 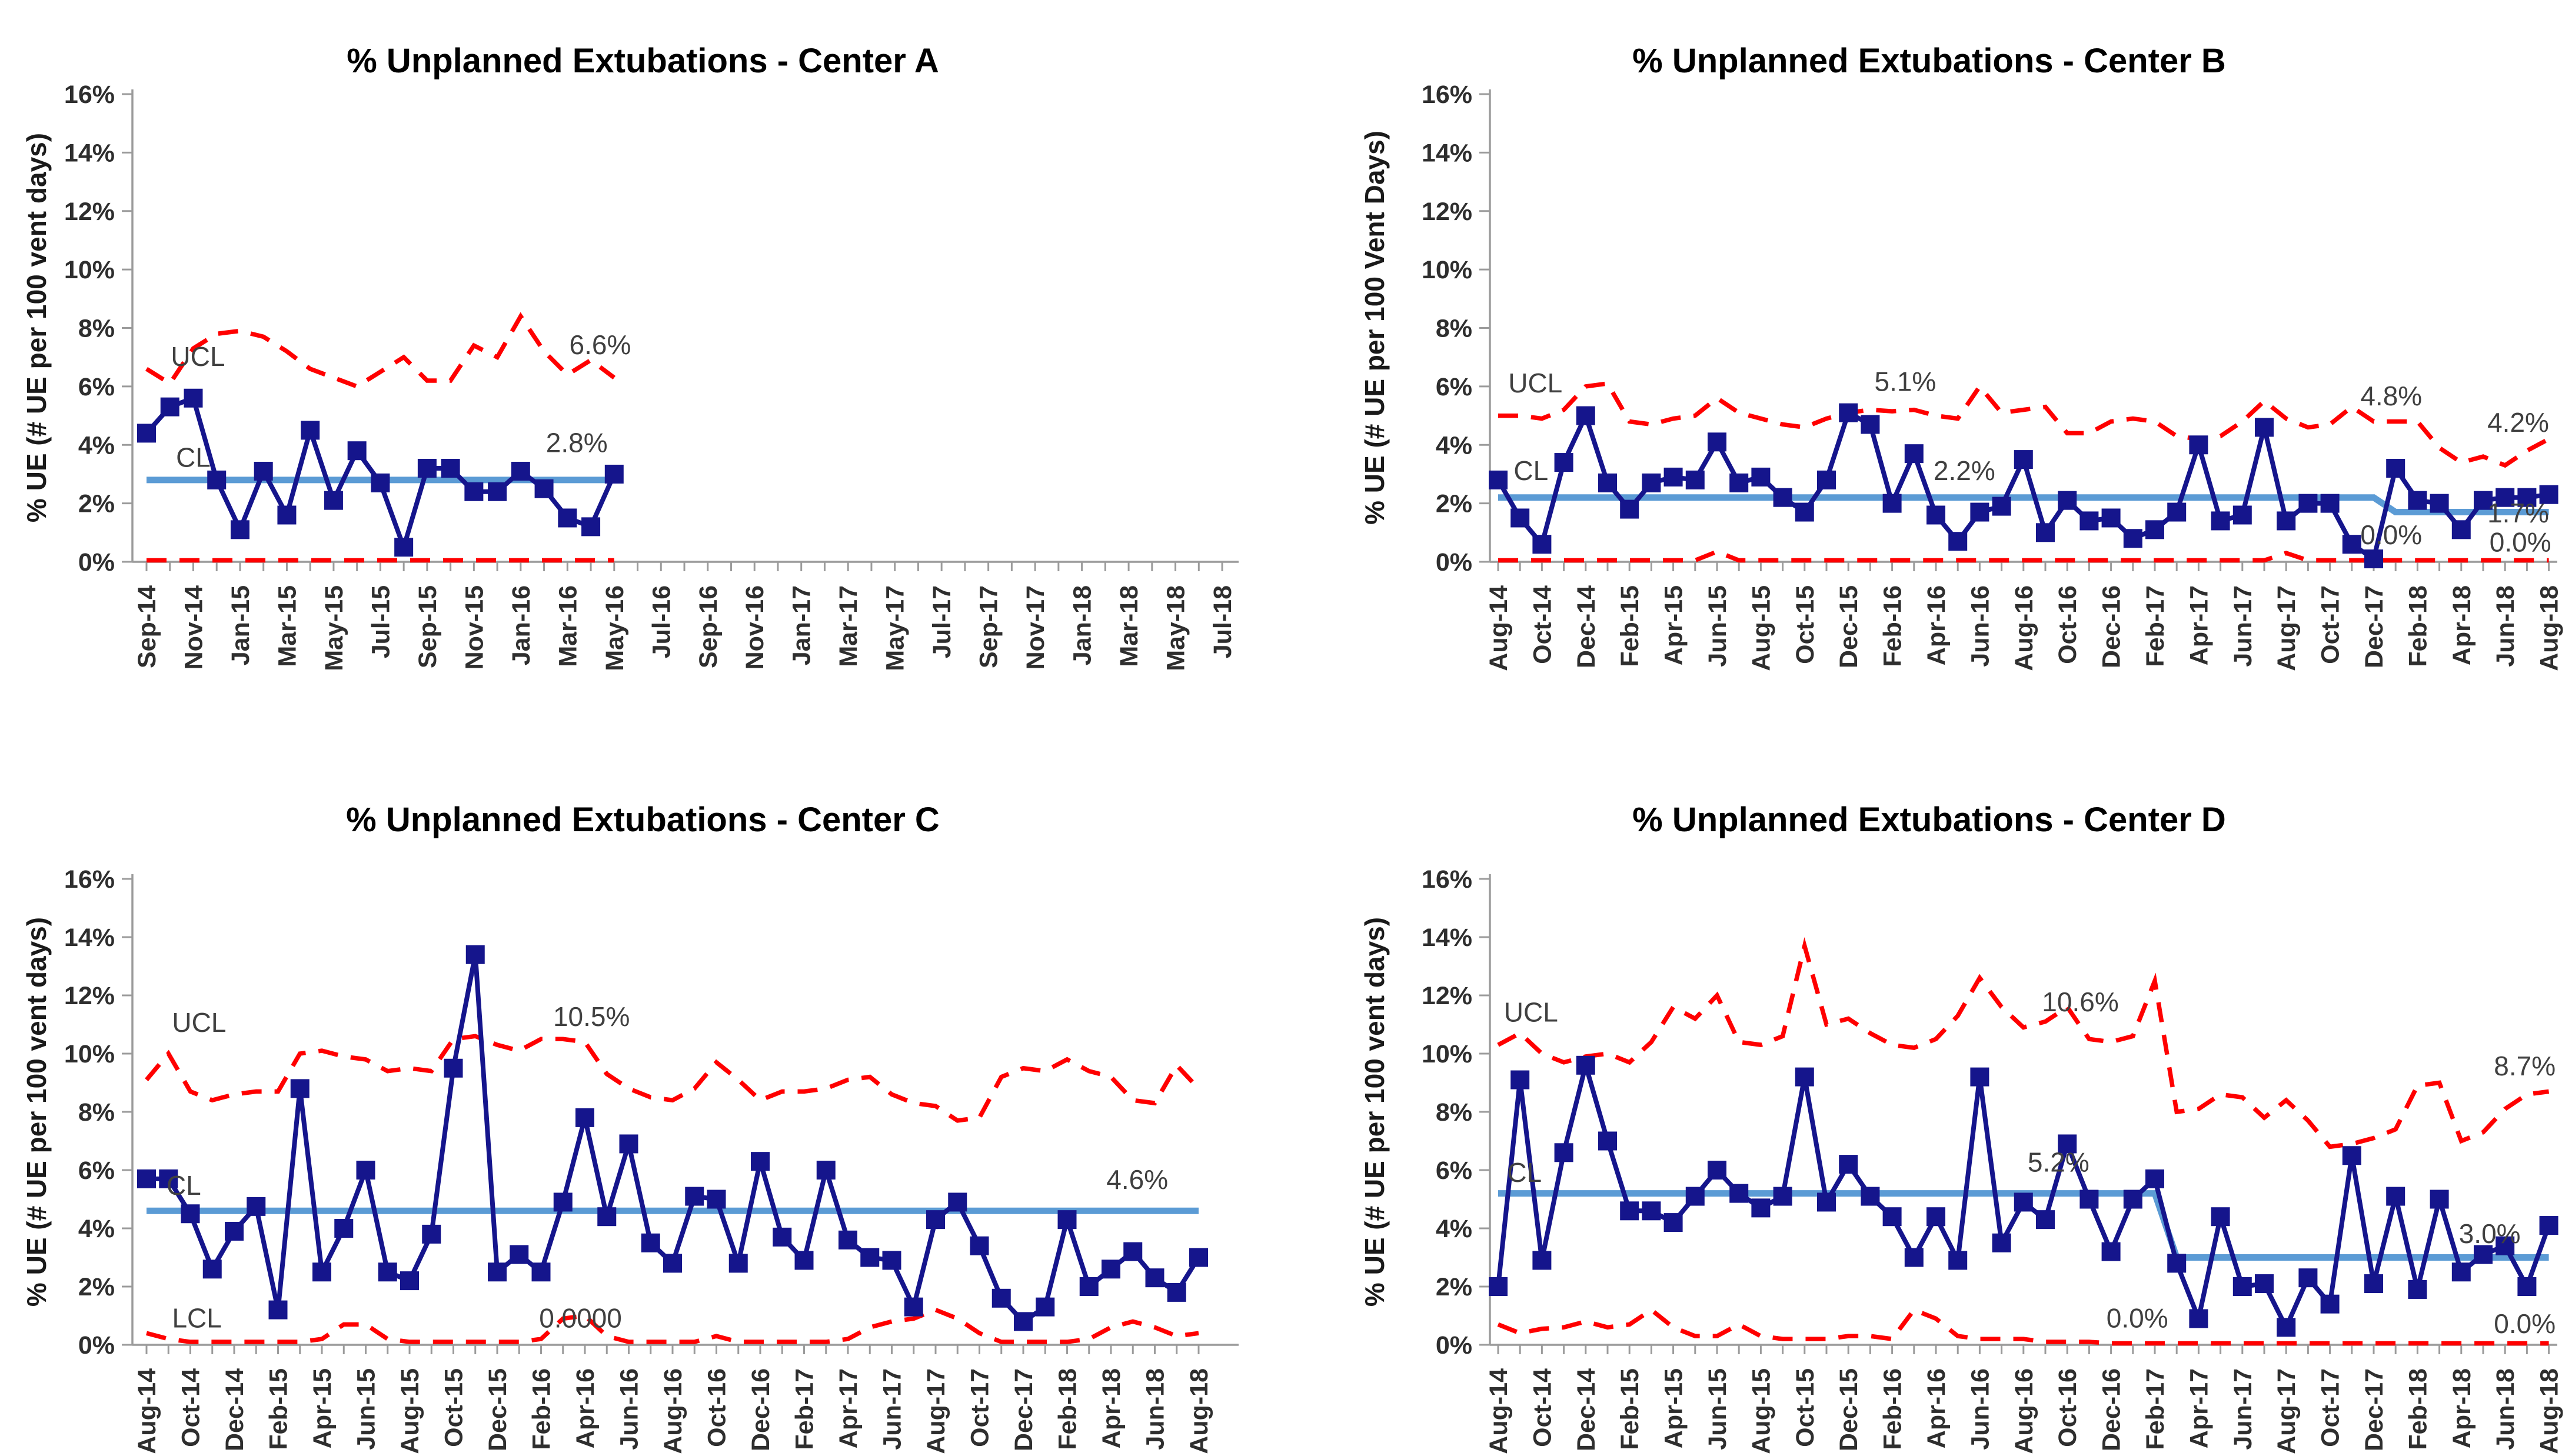 What do you see at coordinates (196, 1317) in the screenshot?
I see `svg-text: LCL` at bounding box center [196, 1317].